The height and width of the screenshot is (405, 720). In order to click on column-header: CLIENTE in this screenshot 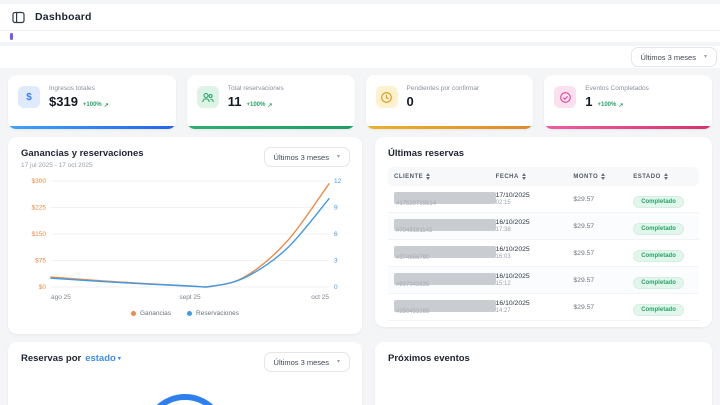, I will do `click(445, 176)`.